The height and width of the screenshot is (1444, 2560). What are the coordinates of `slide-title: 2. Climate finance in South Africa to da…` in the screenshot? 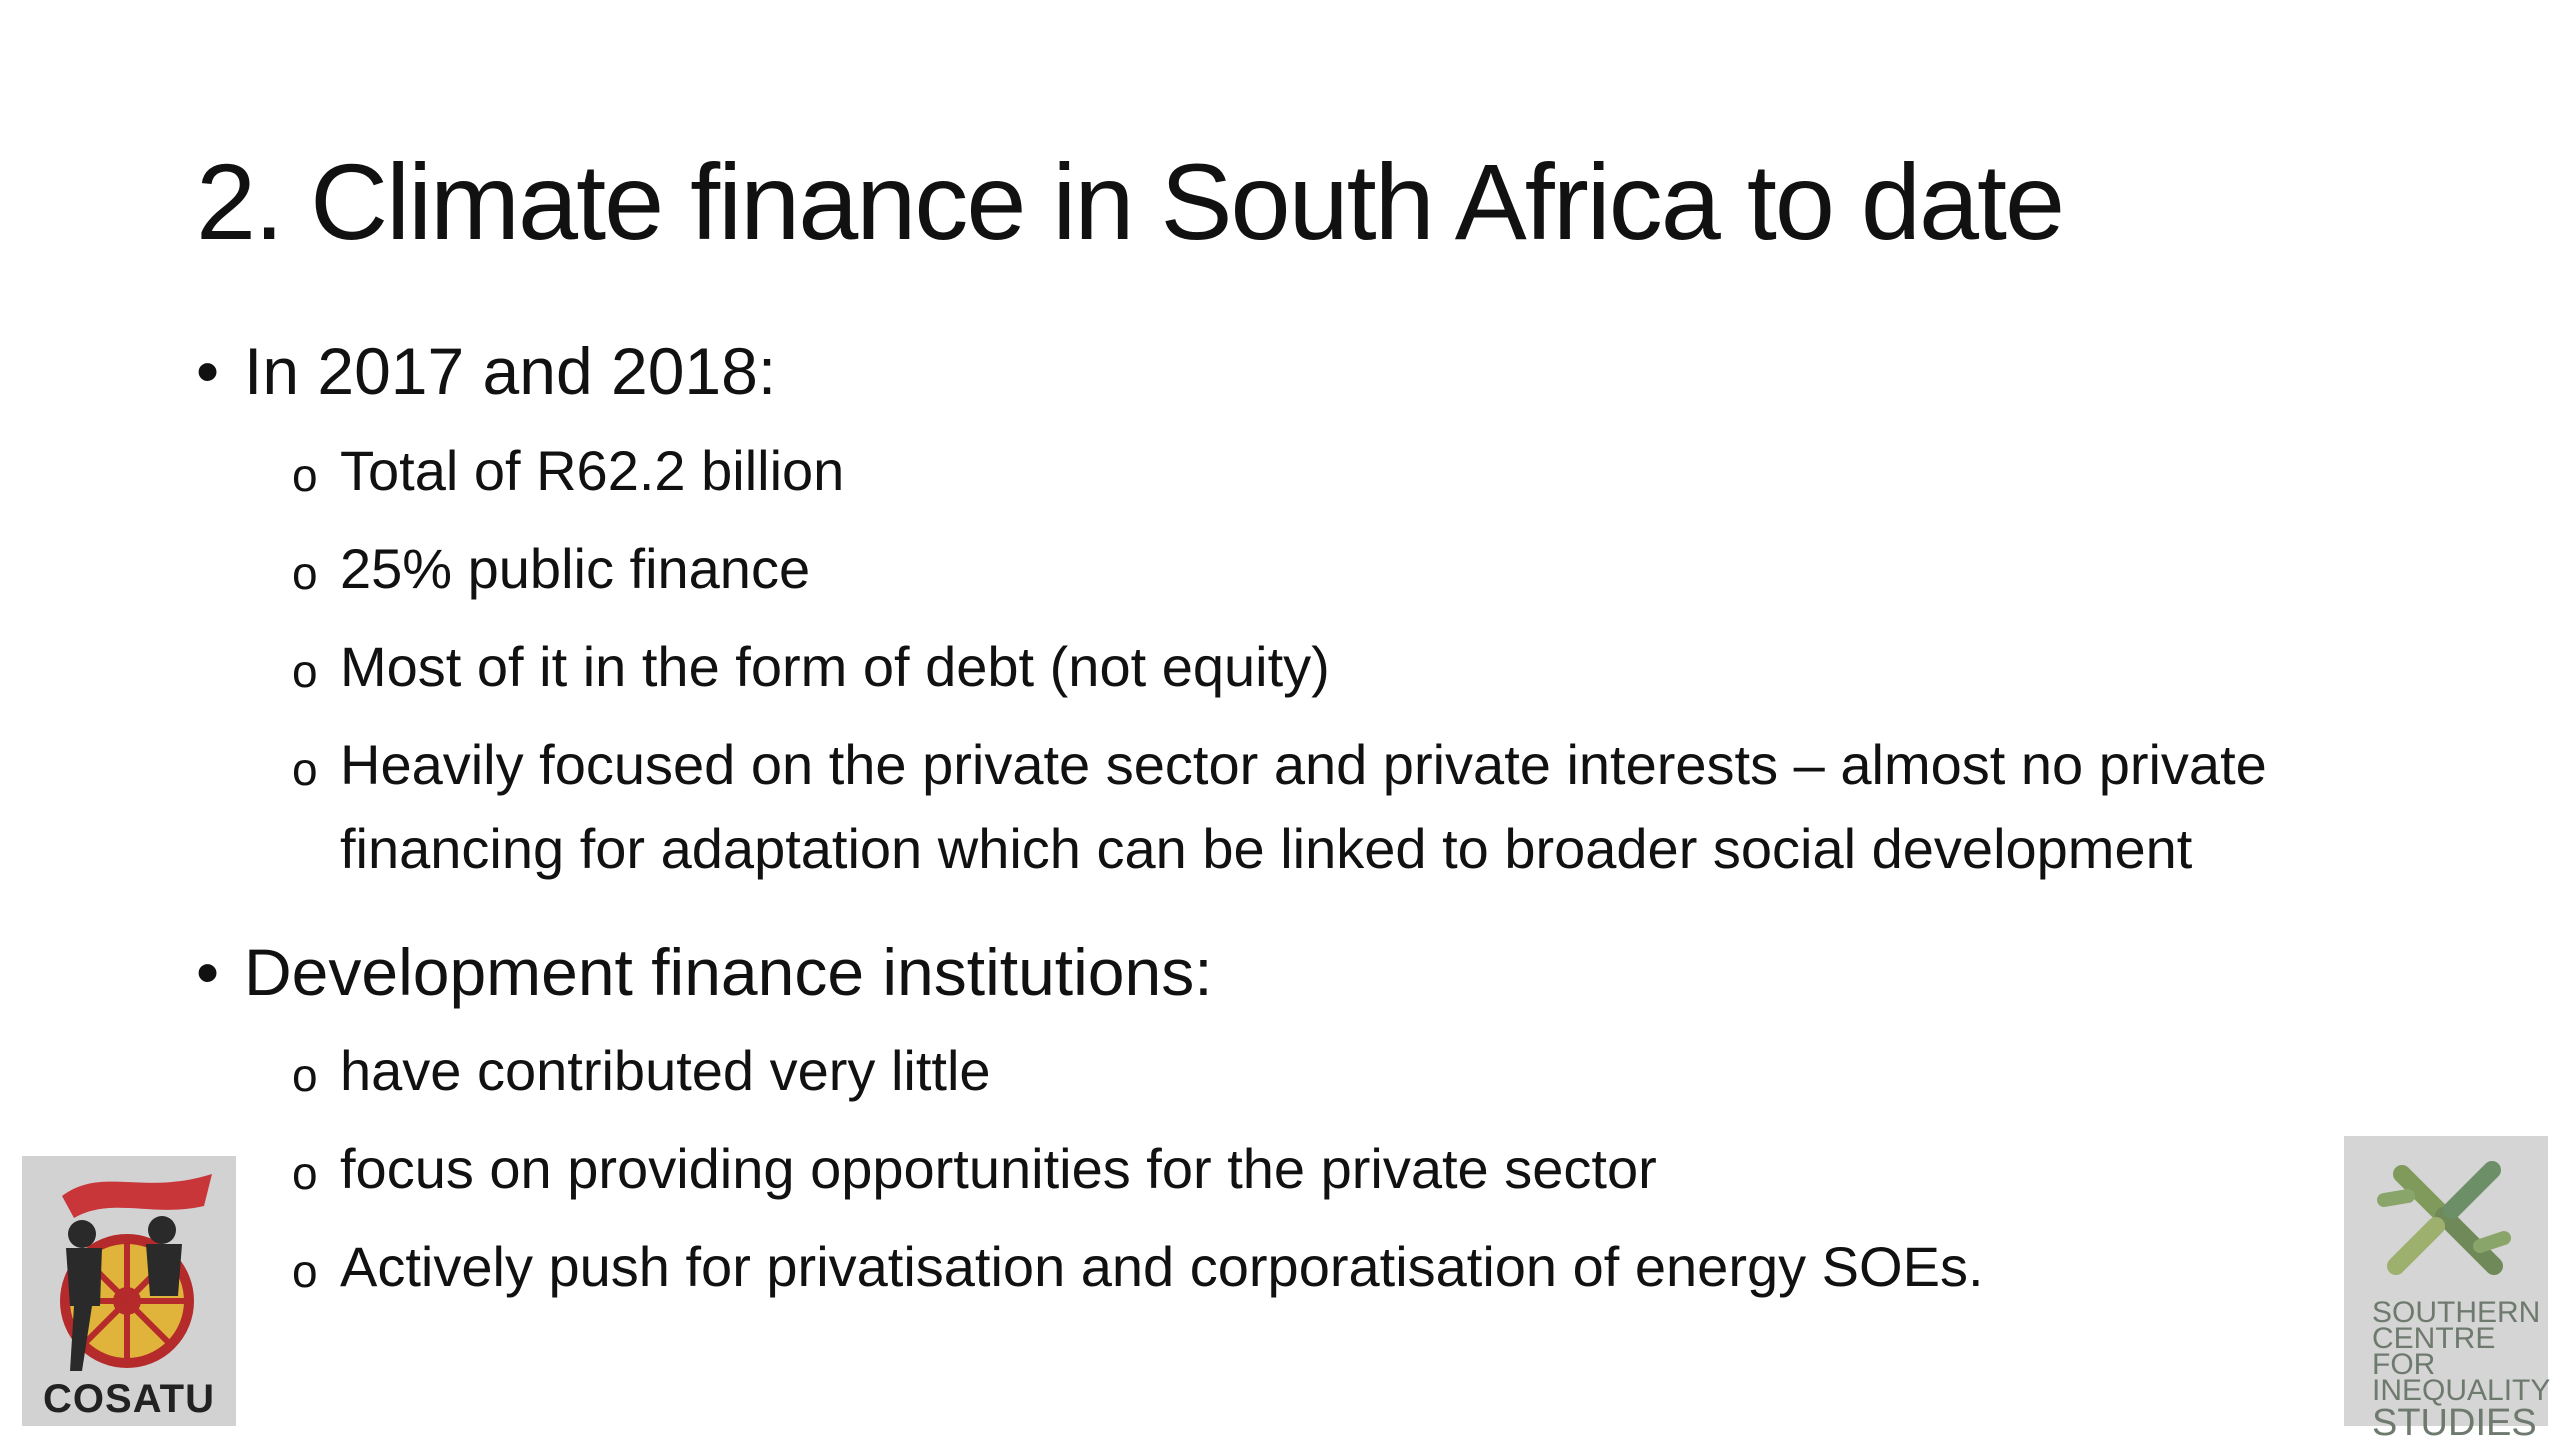 It's located at (1130, 201).